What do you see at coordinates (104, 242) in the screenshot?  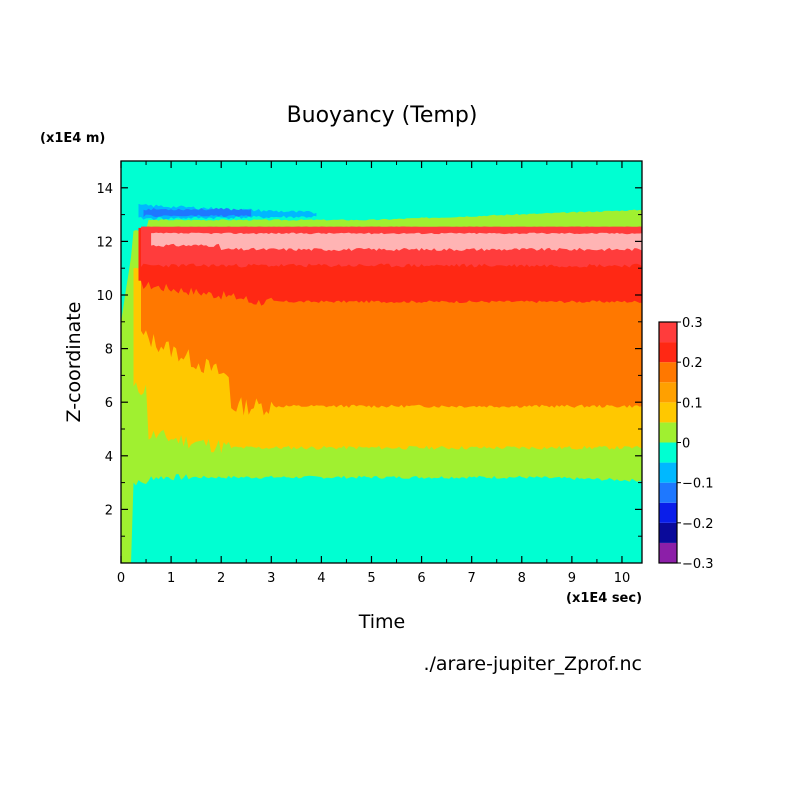 I see `y-tick-label: 12` at bounding box center [104, 242].